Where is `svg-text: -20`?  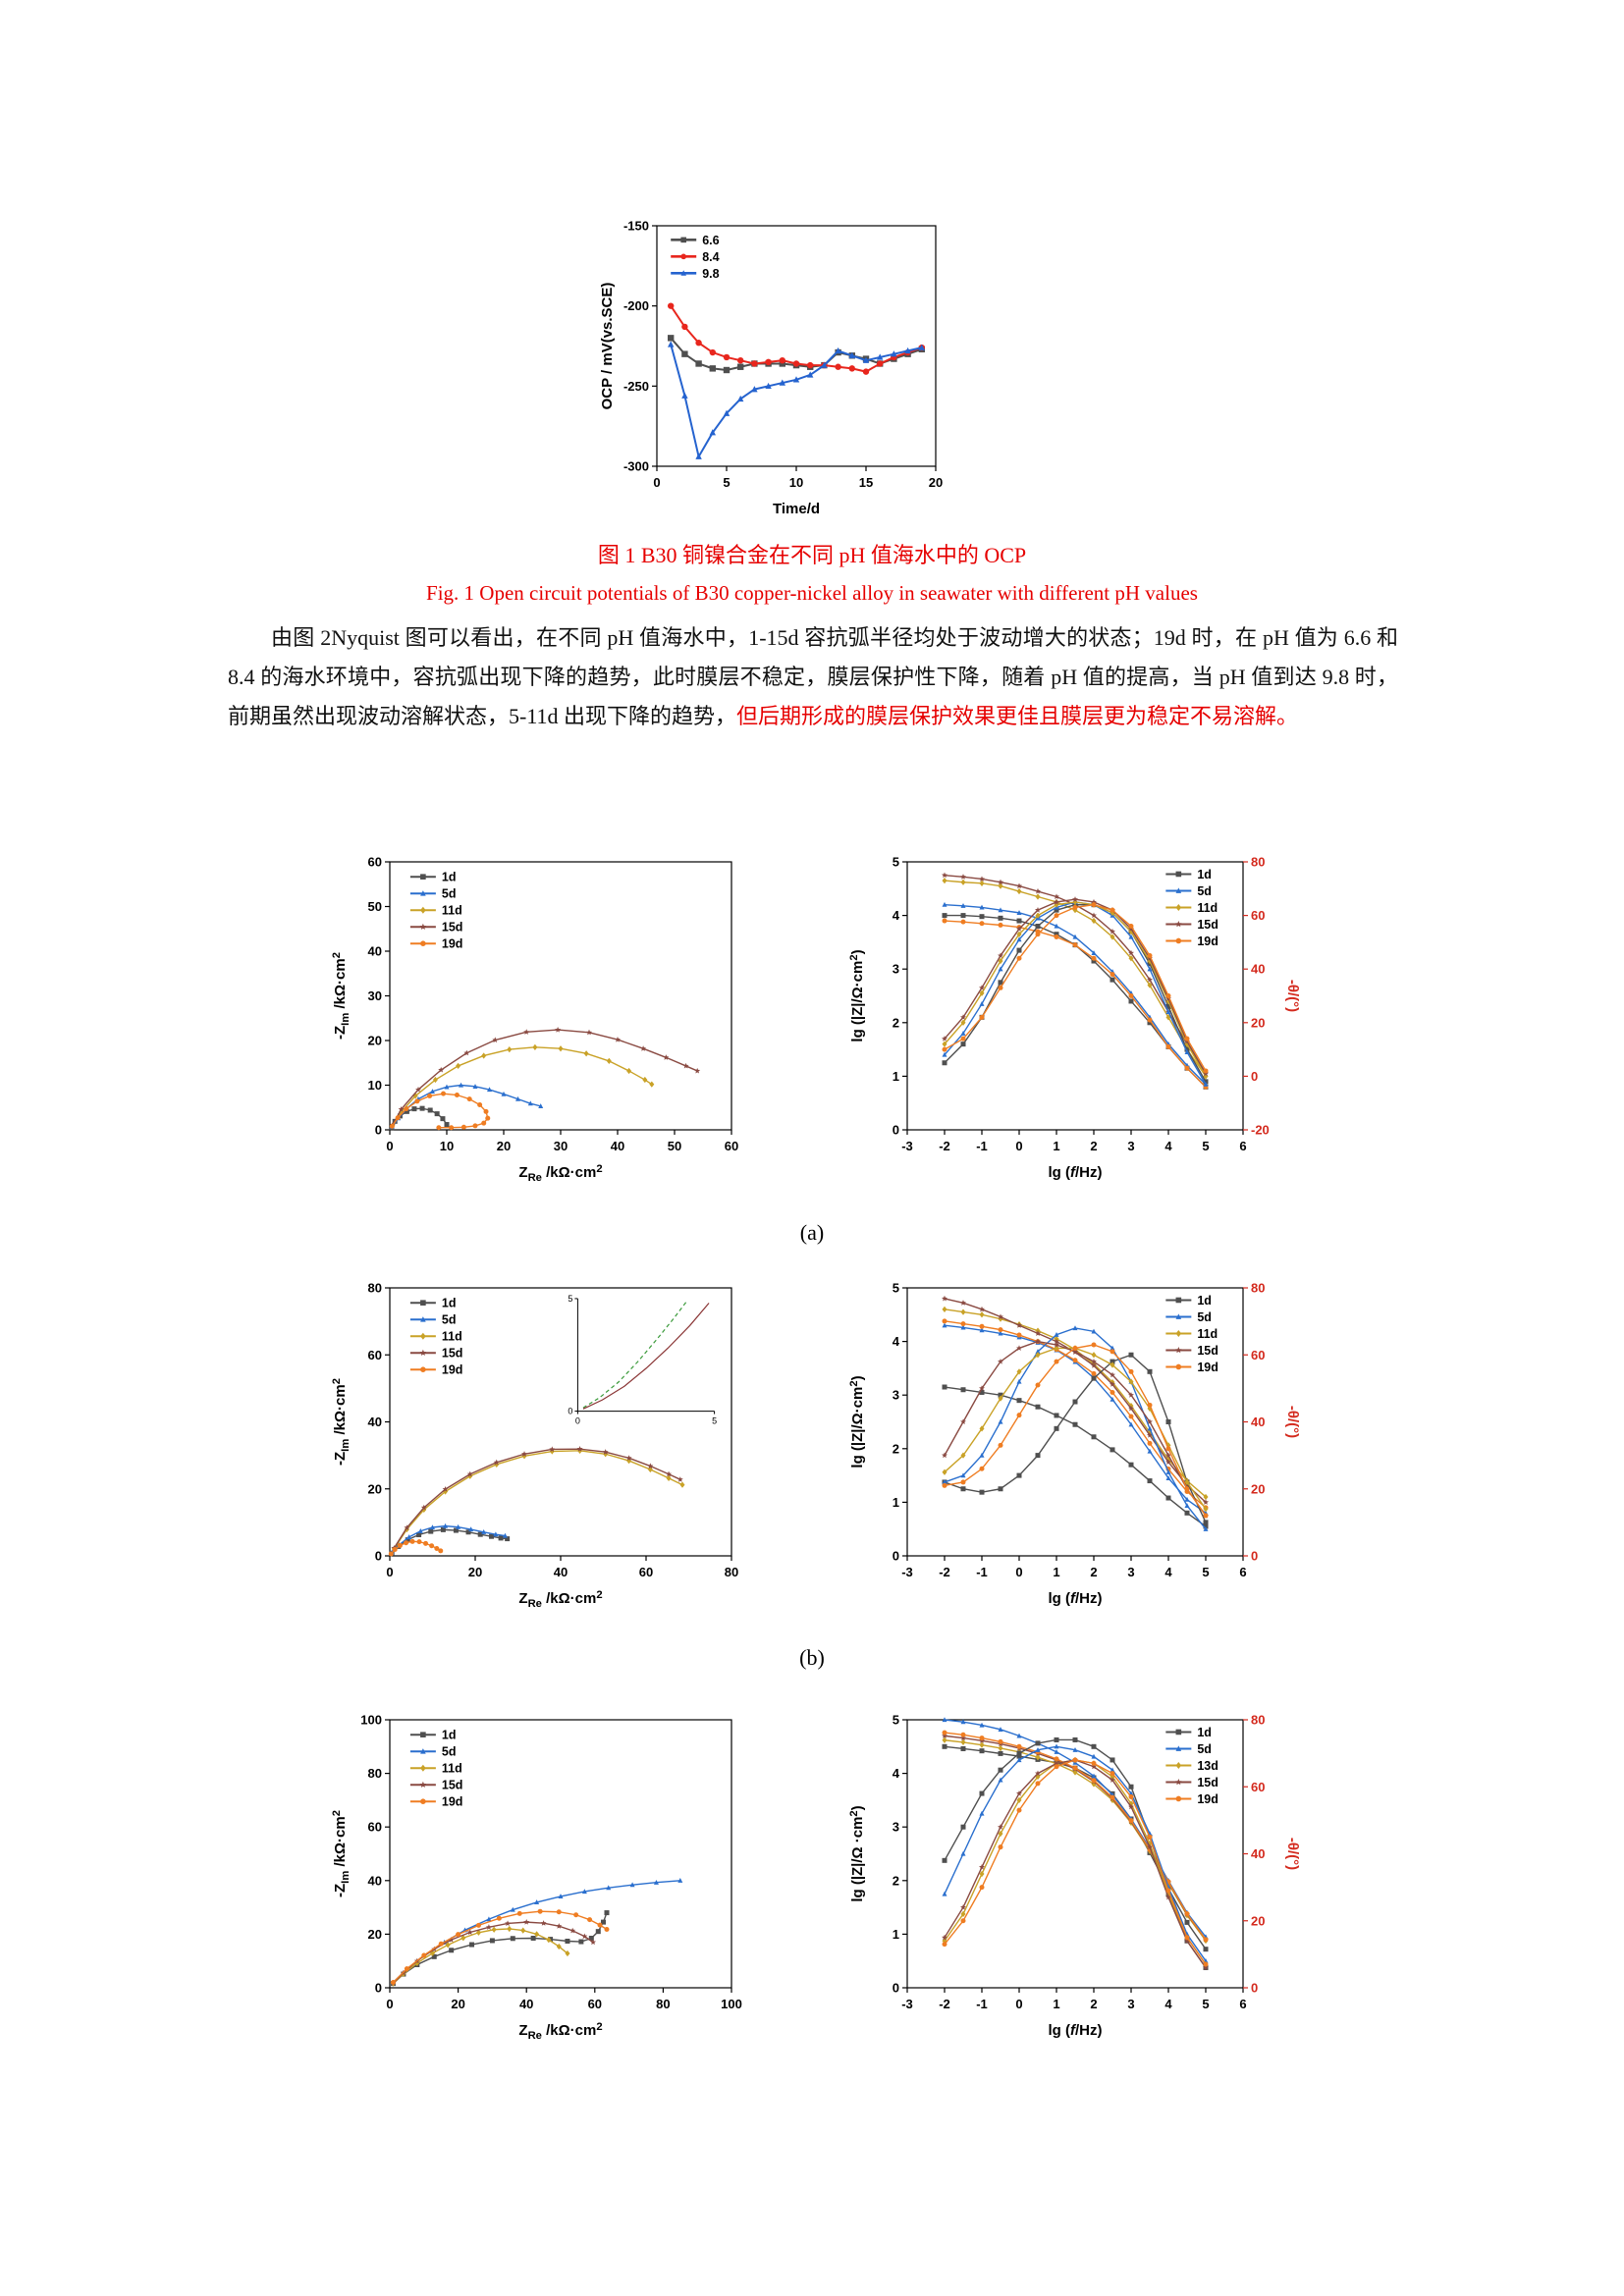
svg-text: -20 is located at coordinates (1260, 1130).